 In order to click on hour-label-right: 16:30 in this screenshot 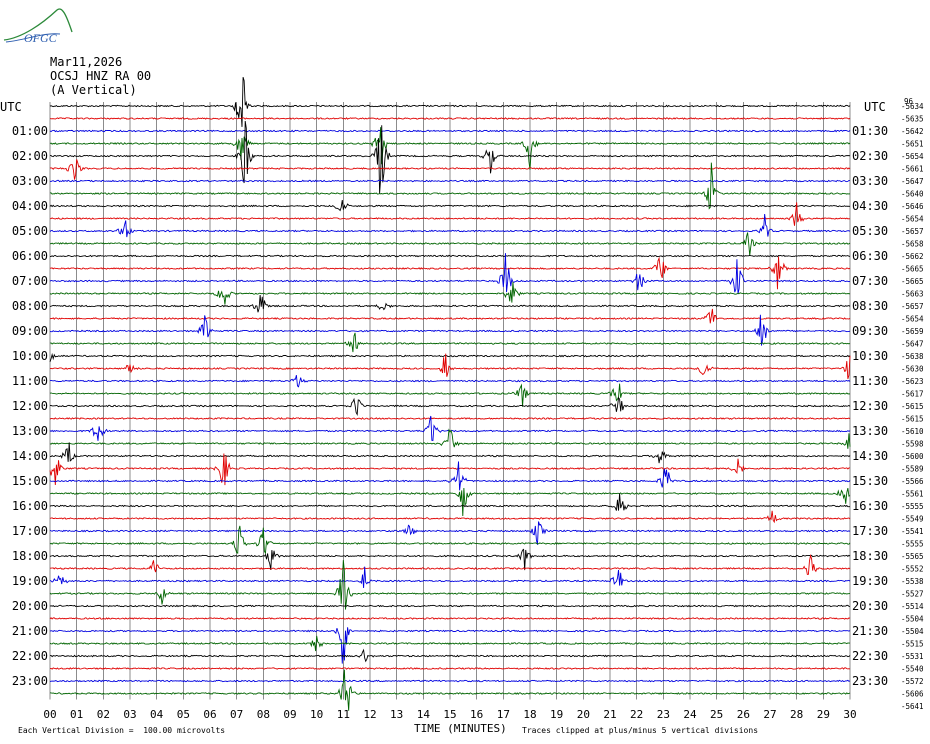, I will do `click(870, 506)`.